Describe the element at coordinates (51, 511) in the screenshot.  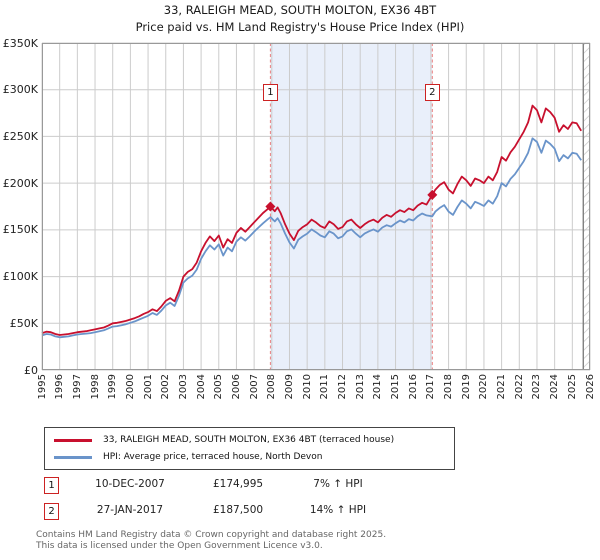
I see `sale-2-number-badge: 2` at that location.